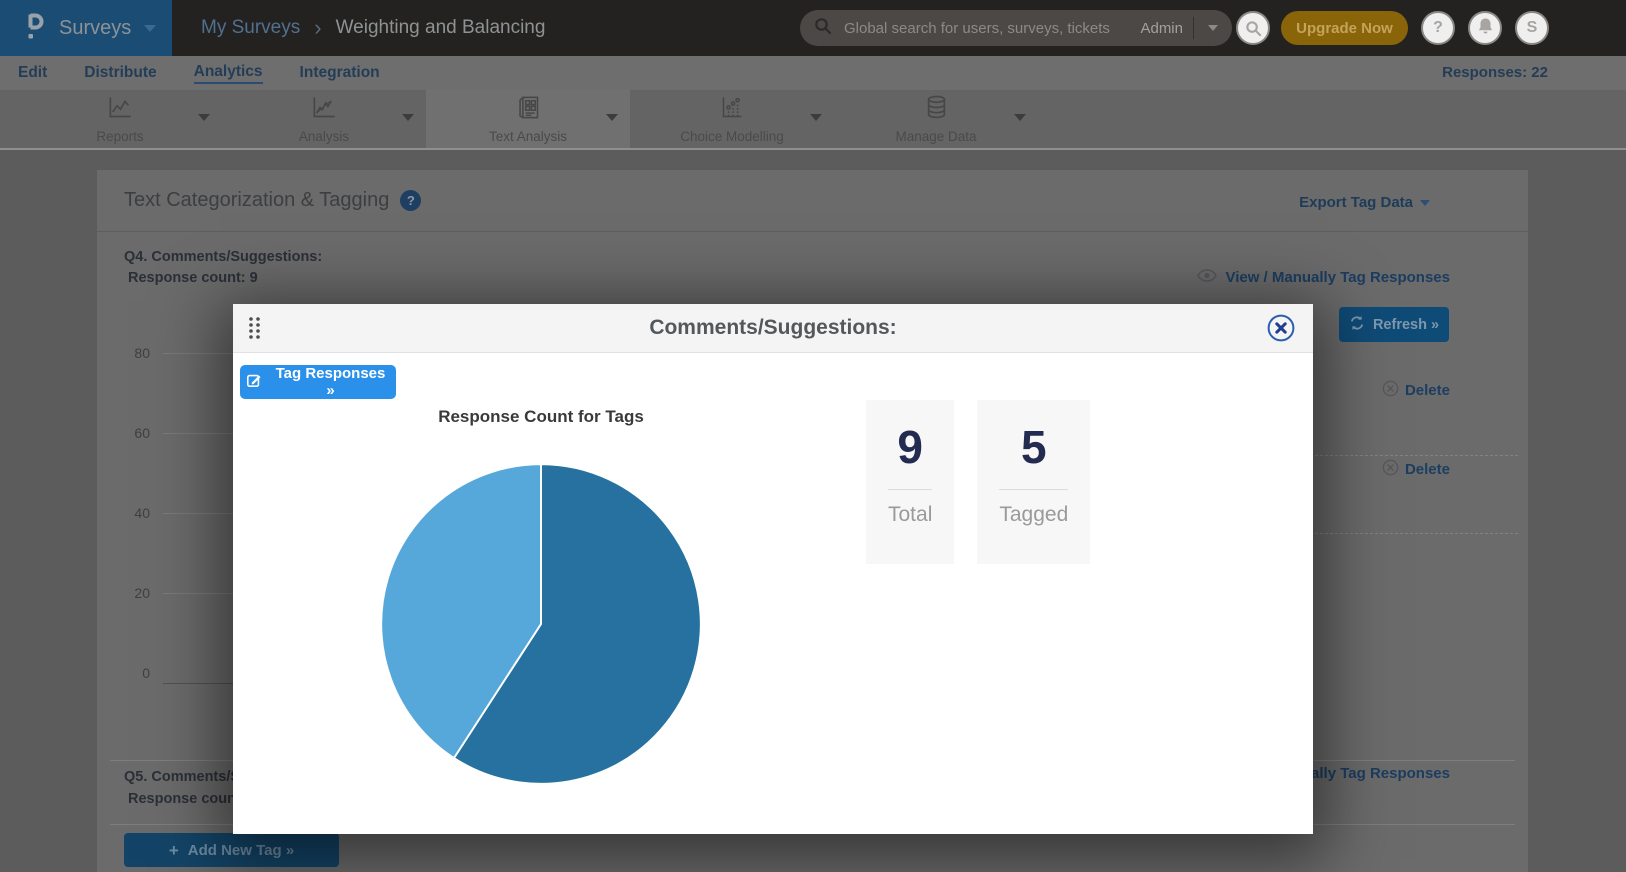 The height and width of the screenshot is (872, 1626). I want to click on add-new-tag-label: Add New Tag », so click(241, 850).